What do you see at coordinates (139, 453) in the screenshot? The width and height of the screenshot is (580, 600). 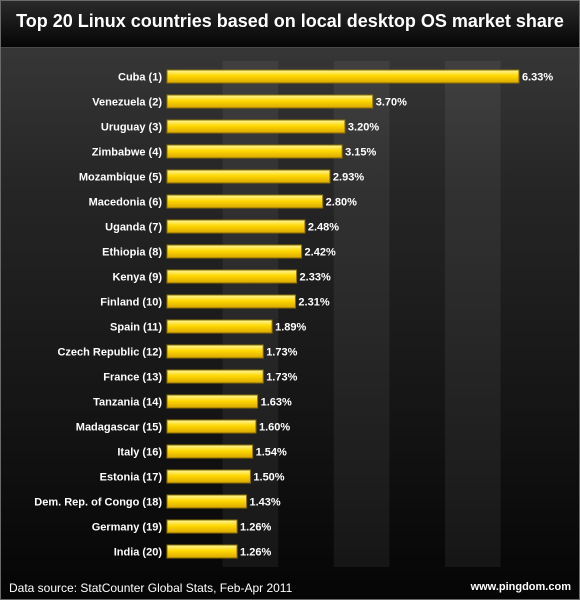 I see `category-label: Italy (16)` at bounding box center [139, 453].